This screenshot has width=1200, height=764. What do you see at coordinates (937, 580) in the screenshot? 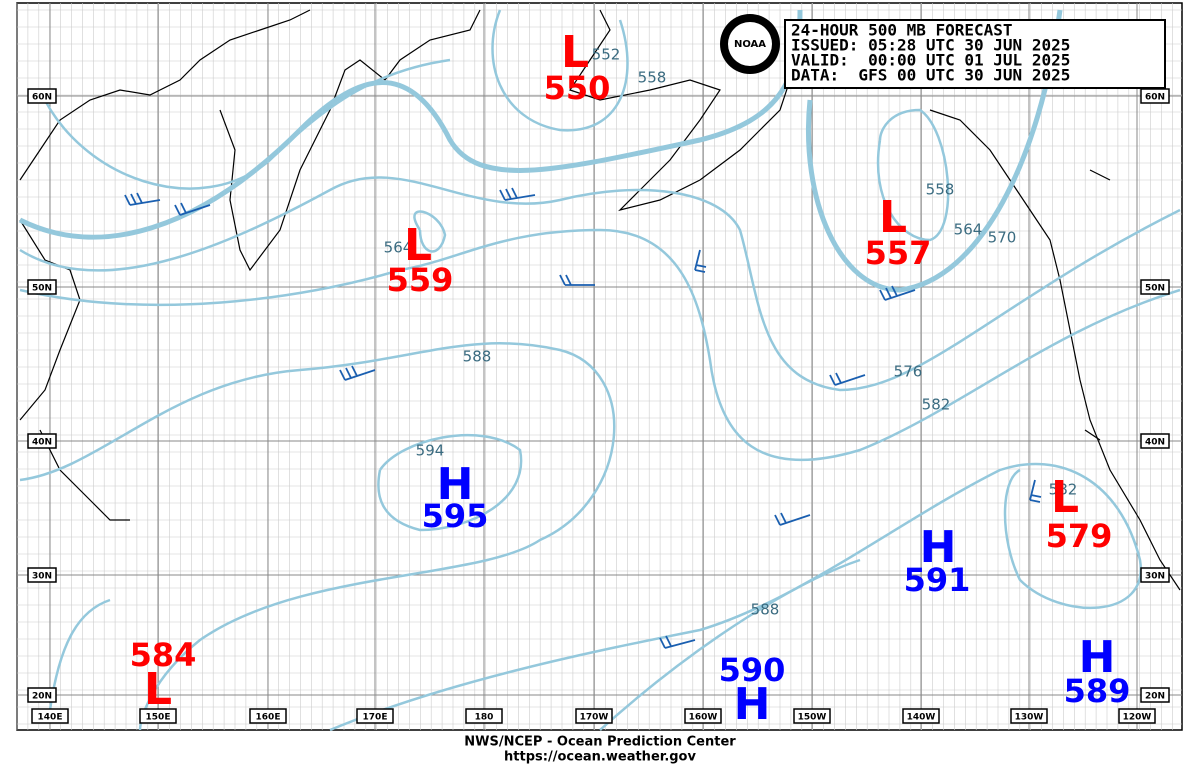
I see `center-value: 591` at bounding box center [937, 580].